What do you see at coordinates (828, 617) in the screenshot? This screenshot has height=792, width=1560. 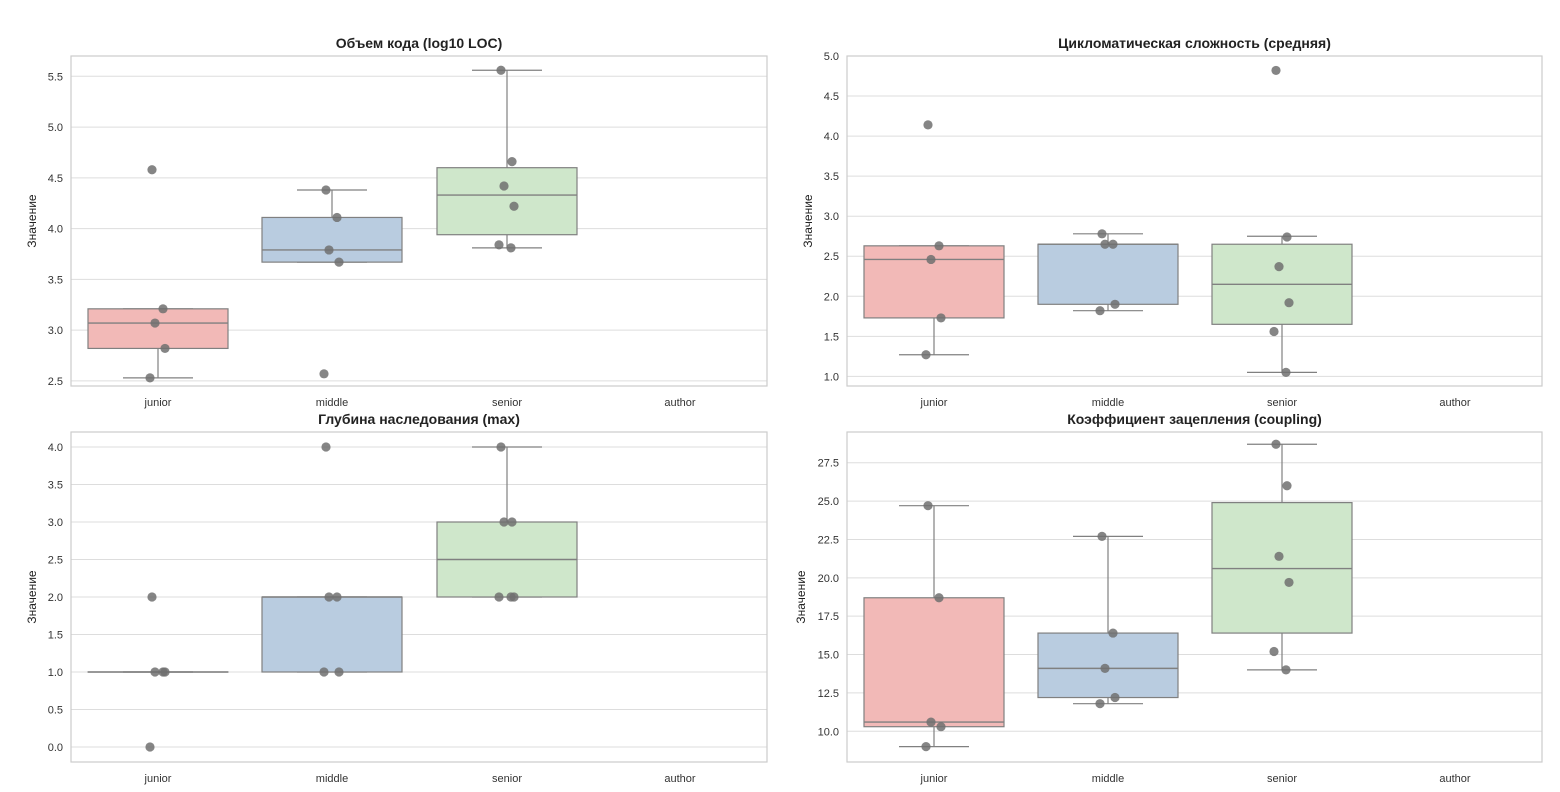 I see `y-tick-label: 17.5` at bounding box center [828, 617].